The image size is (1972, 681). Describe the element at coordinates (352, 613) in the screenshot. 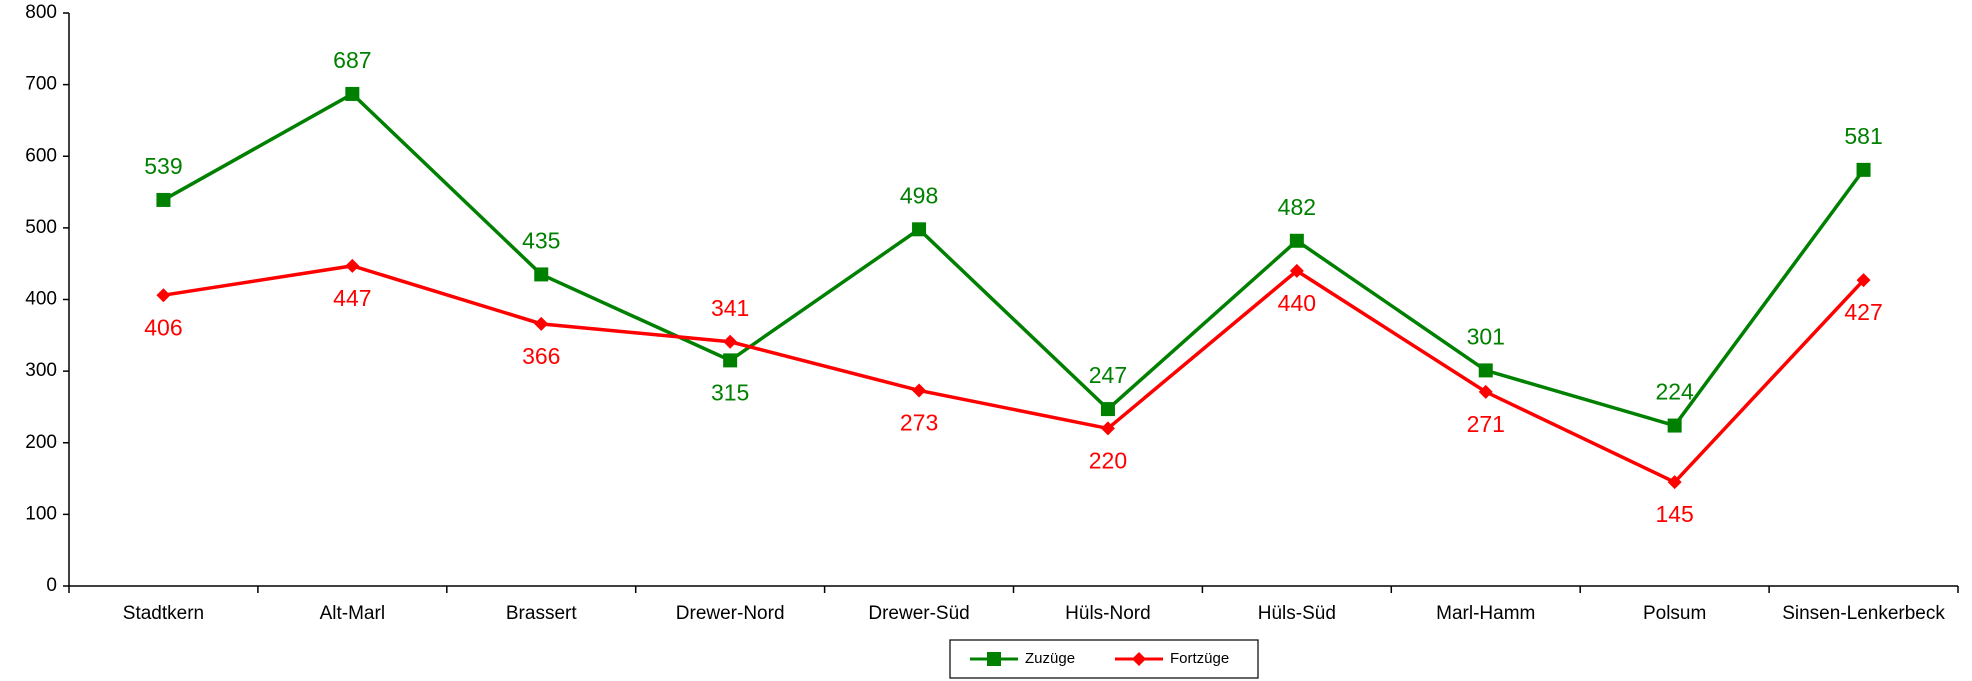

I see `x-tick-label: Alt-Marl` at that location.